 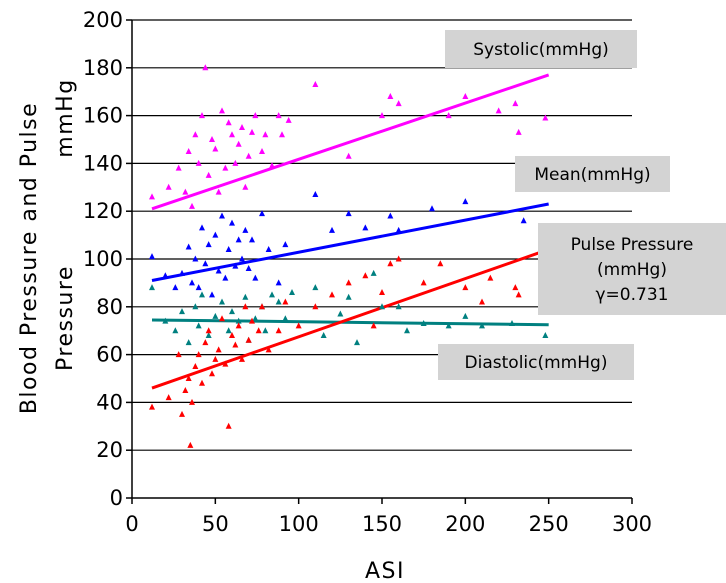 What do you see at coordinates (103, 68) in the screenshot?
I see `y-tick-label-180: 180` at bounding box center [103, 68].